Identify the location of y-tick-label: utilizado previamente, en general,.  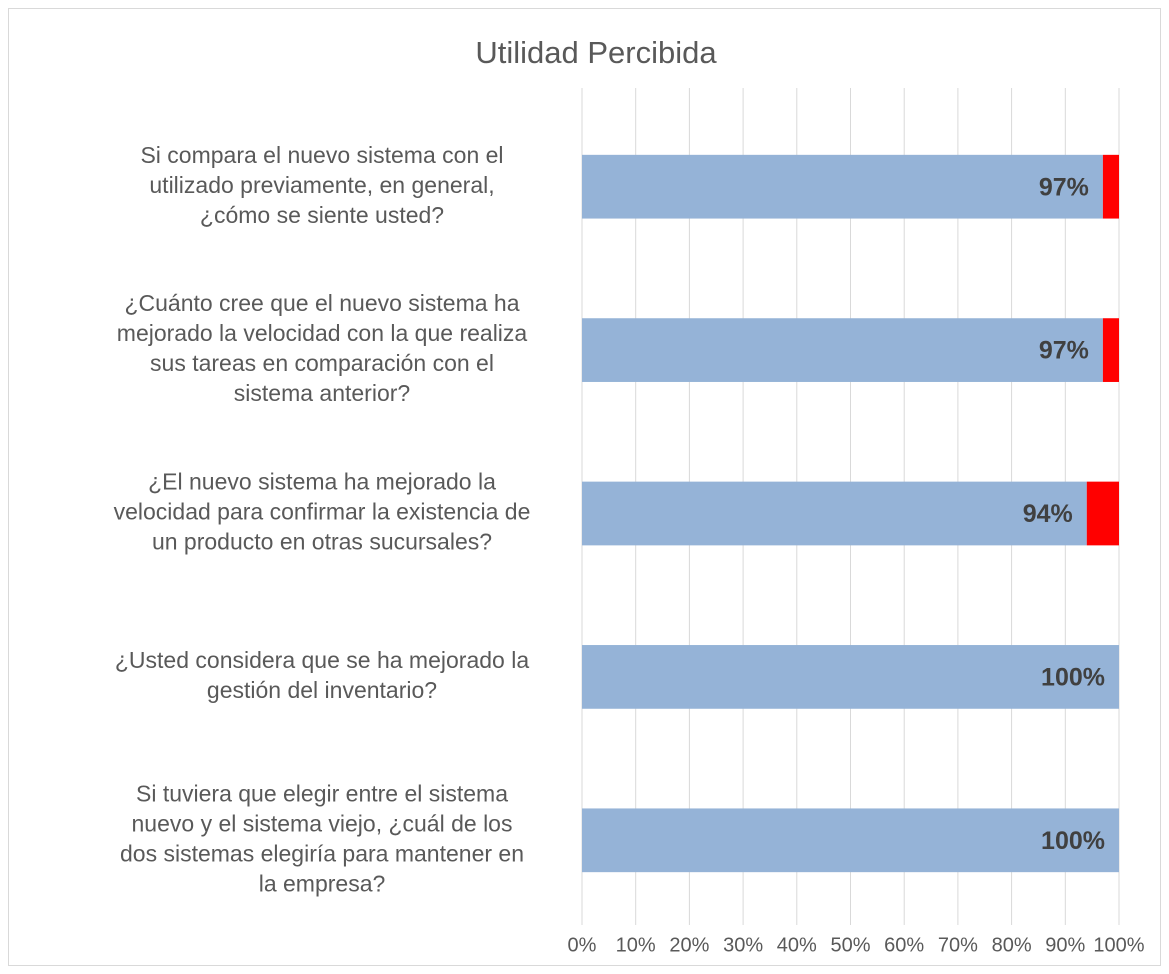
(321, 185).